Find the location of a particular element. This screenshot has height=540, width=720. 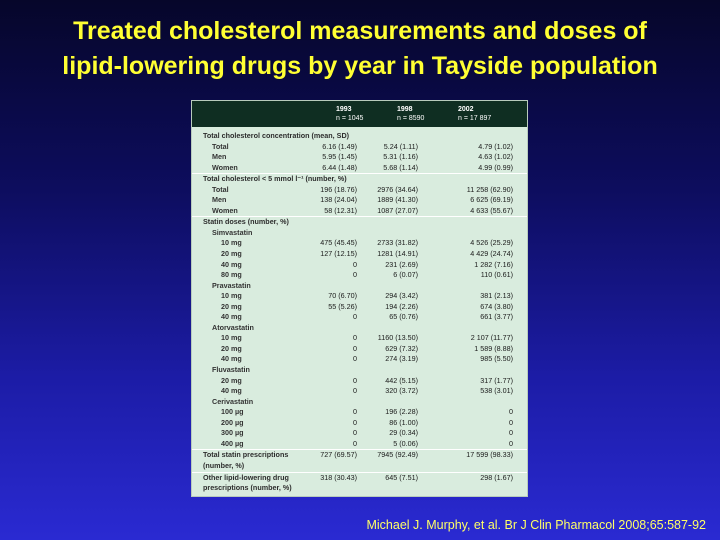

table-row: Pravastatin is located at coordinates (359, 286).